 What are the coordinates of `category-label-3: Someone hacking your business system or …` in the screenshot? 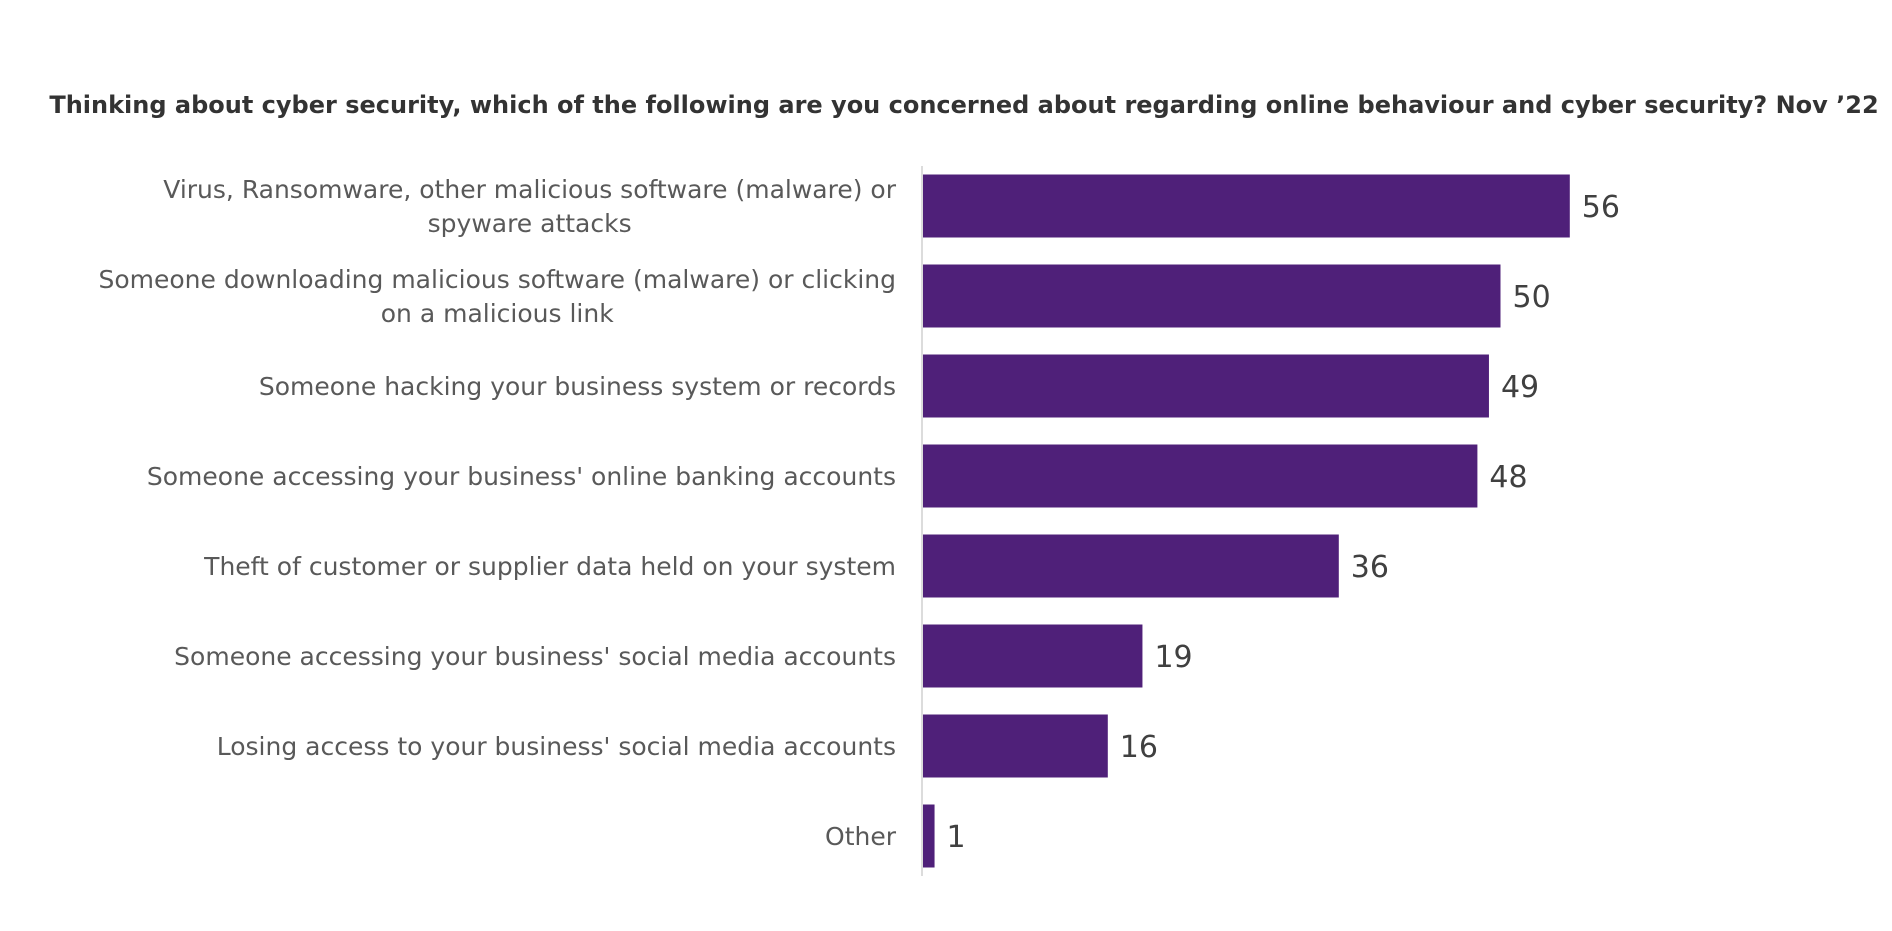 It's located at (577, 386).